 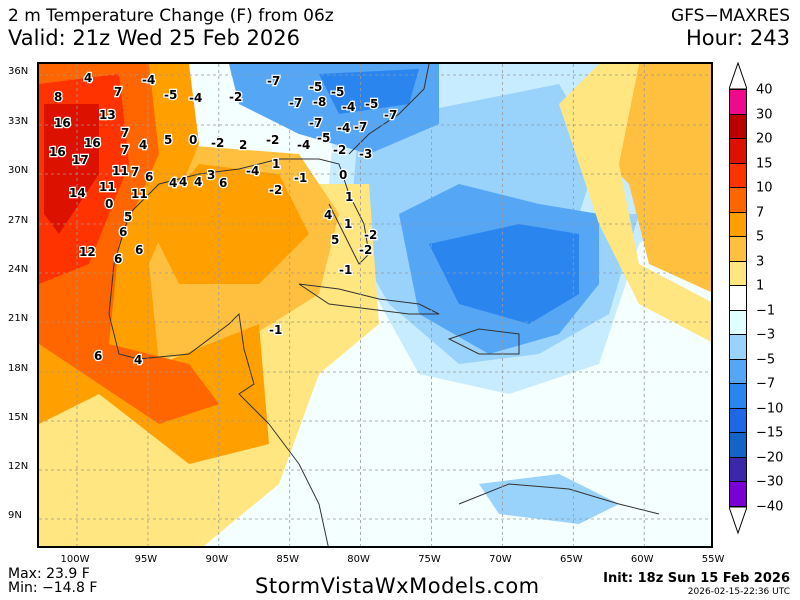 What do you see at coordinates (80, 160) in the screenshot?
I see `station-value: 17` at bounding box center [80, 160].